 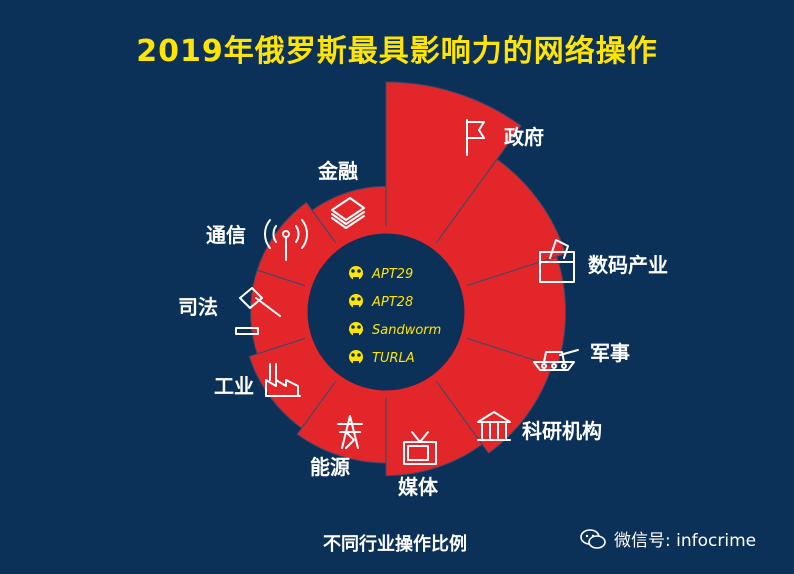 I want to click on gavel-icon, so click(x=258, y=311).